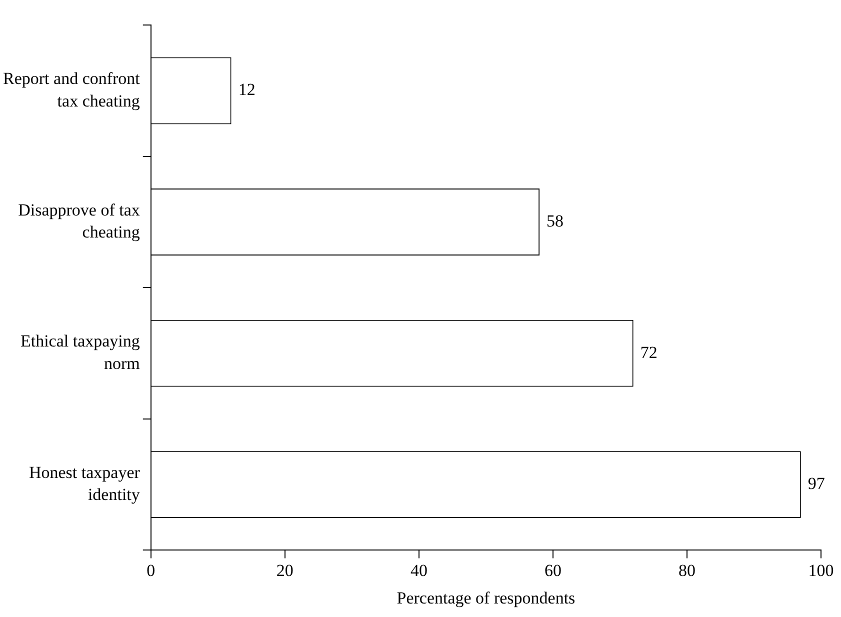 This screenshot has height=617, width=841. I want to click on data-label: 72, so click(649, 352).